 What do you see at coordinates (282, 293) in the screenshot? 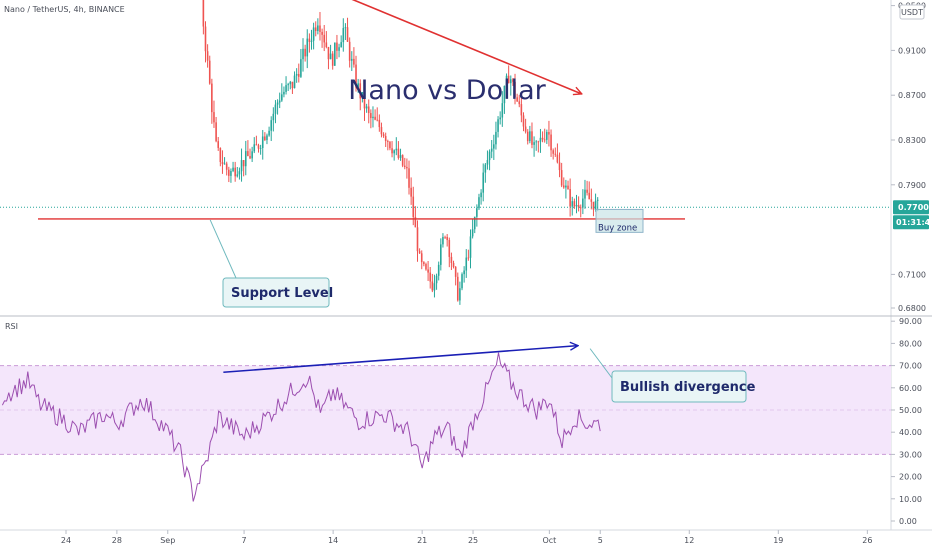
I see `support-level-text: Support Level` at bounding box center [282, 293].